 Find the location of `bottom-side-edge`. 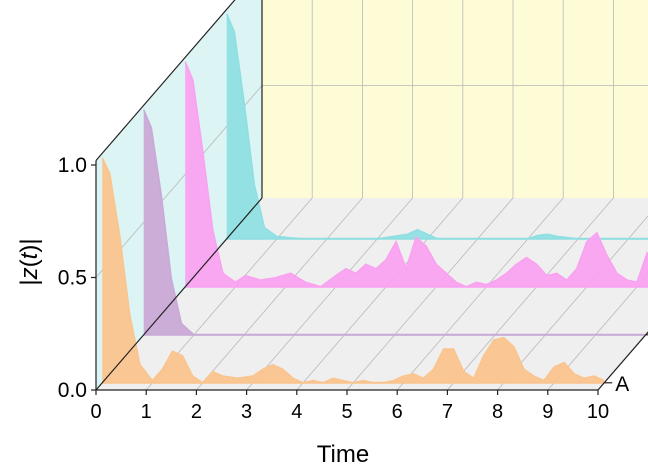

bottom-side-edge is located at coordinates (179, 294).